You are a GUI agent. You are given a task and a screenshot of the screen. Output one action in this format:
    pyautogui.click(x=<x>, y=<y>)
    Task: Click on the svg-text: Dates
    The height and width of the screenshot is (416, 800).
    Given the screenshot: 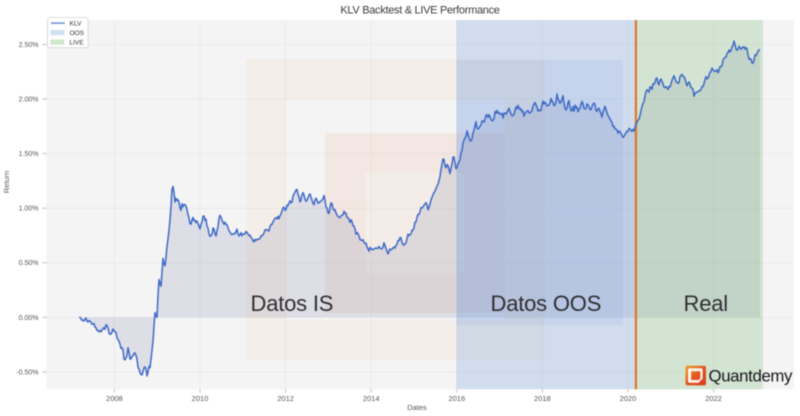 What is the action you would take?
    pyautogui.click(x=417, y=407)
    